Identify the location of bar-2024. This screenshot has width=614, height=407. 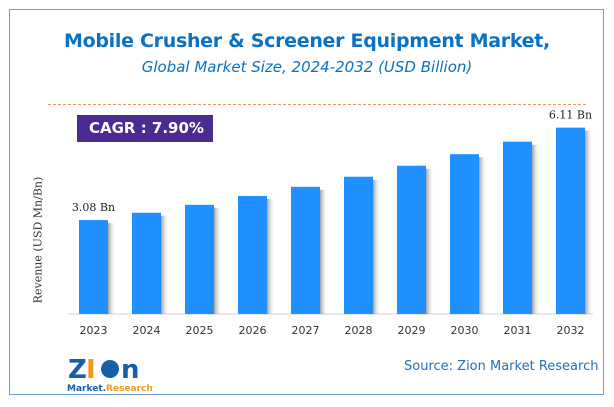
(146, 263).